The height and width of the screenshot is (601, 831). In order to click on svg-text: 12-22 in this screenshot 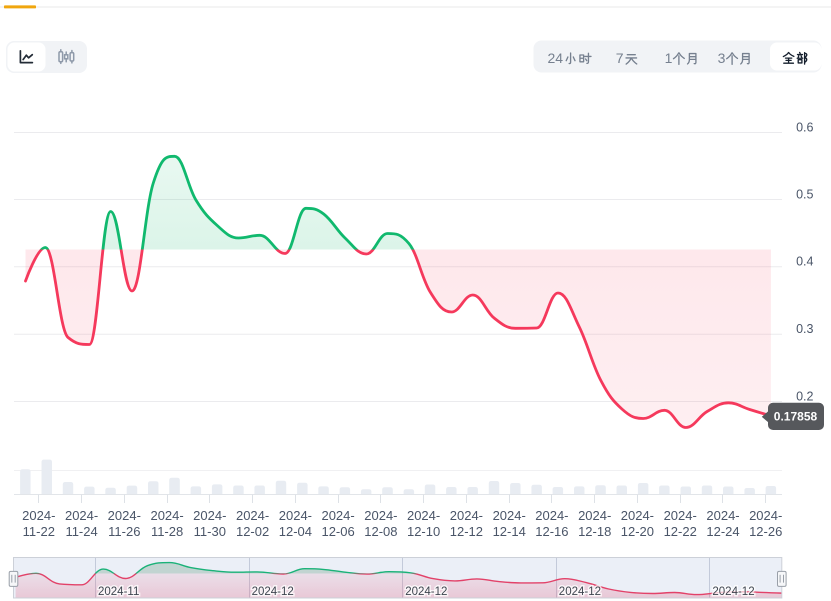, I will do `click(680, 531)`.